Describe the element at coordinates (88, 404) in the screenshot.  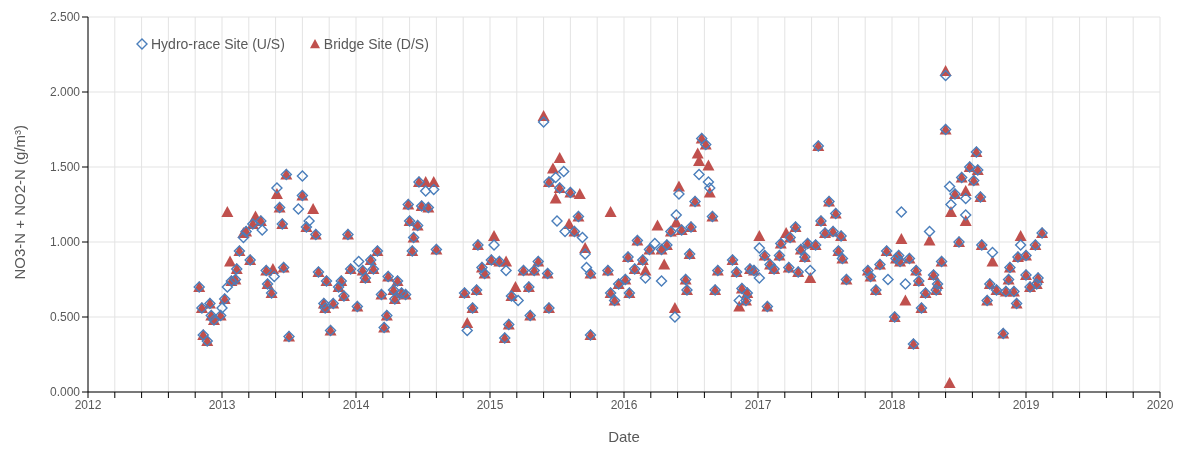
I see `x-tick-label: 2012` at that location.